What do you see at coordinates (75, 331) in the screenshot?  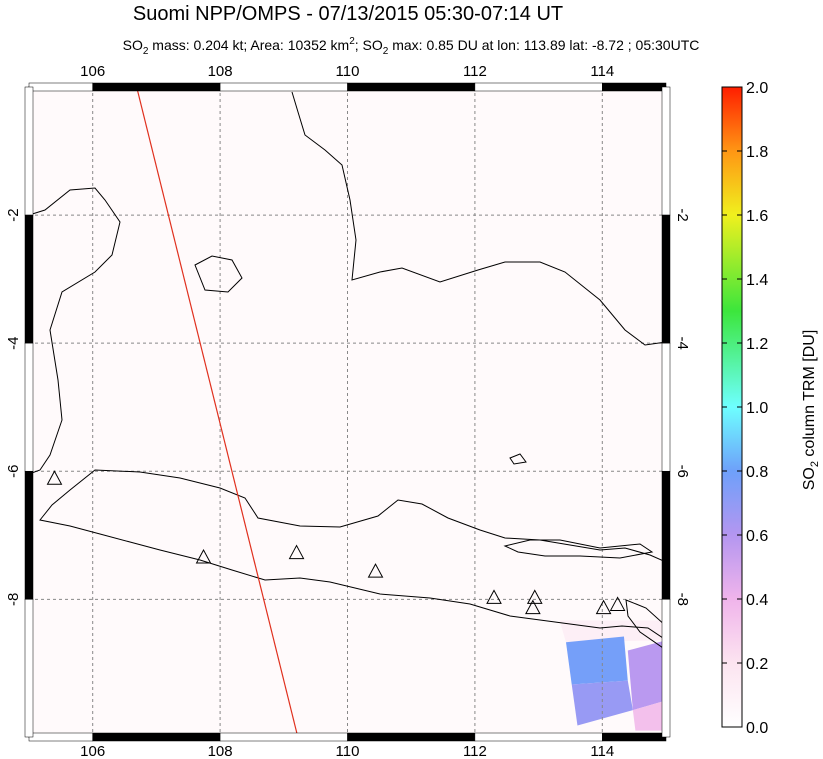 I see `coastline-sumatra` at bounding box center [75, 331].